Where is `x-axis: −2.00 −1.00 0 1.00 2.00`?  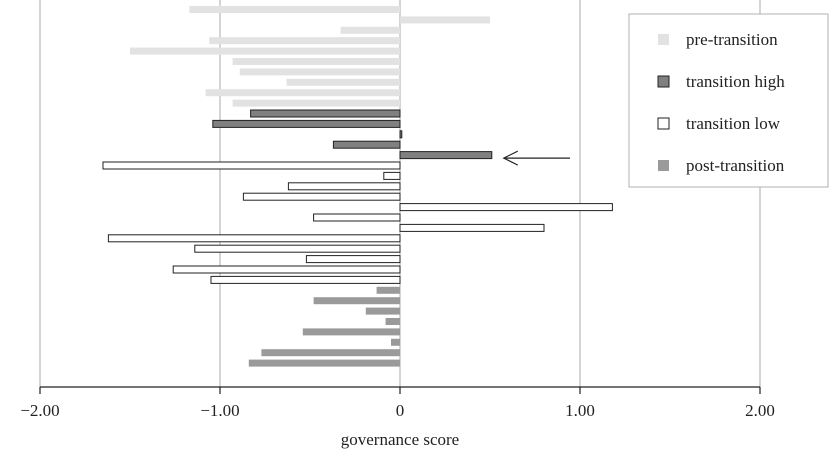
x-axis: −2.00 −1.00 0 1.00 2.00 is located at coordinates (397, 403).